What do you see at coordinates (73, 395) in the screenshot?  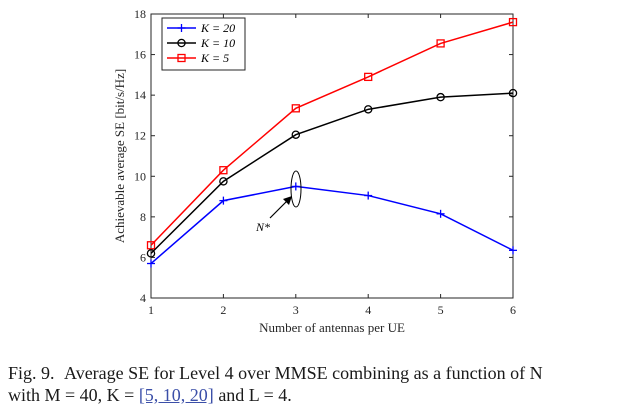 I see `caption-text-2-pre: with M = 40, K =` at bounding box center [73, 395].